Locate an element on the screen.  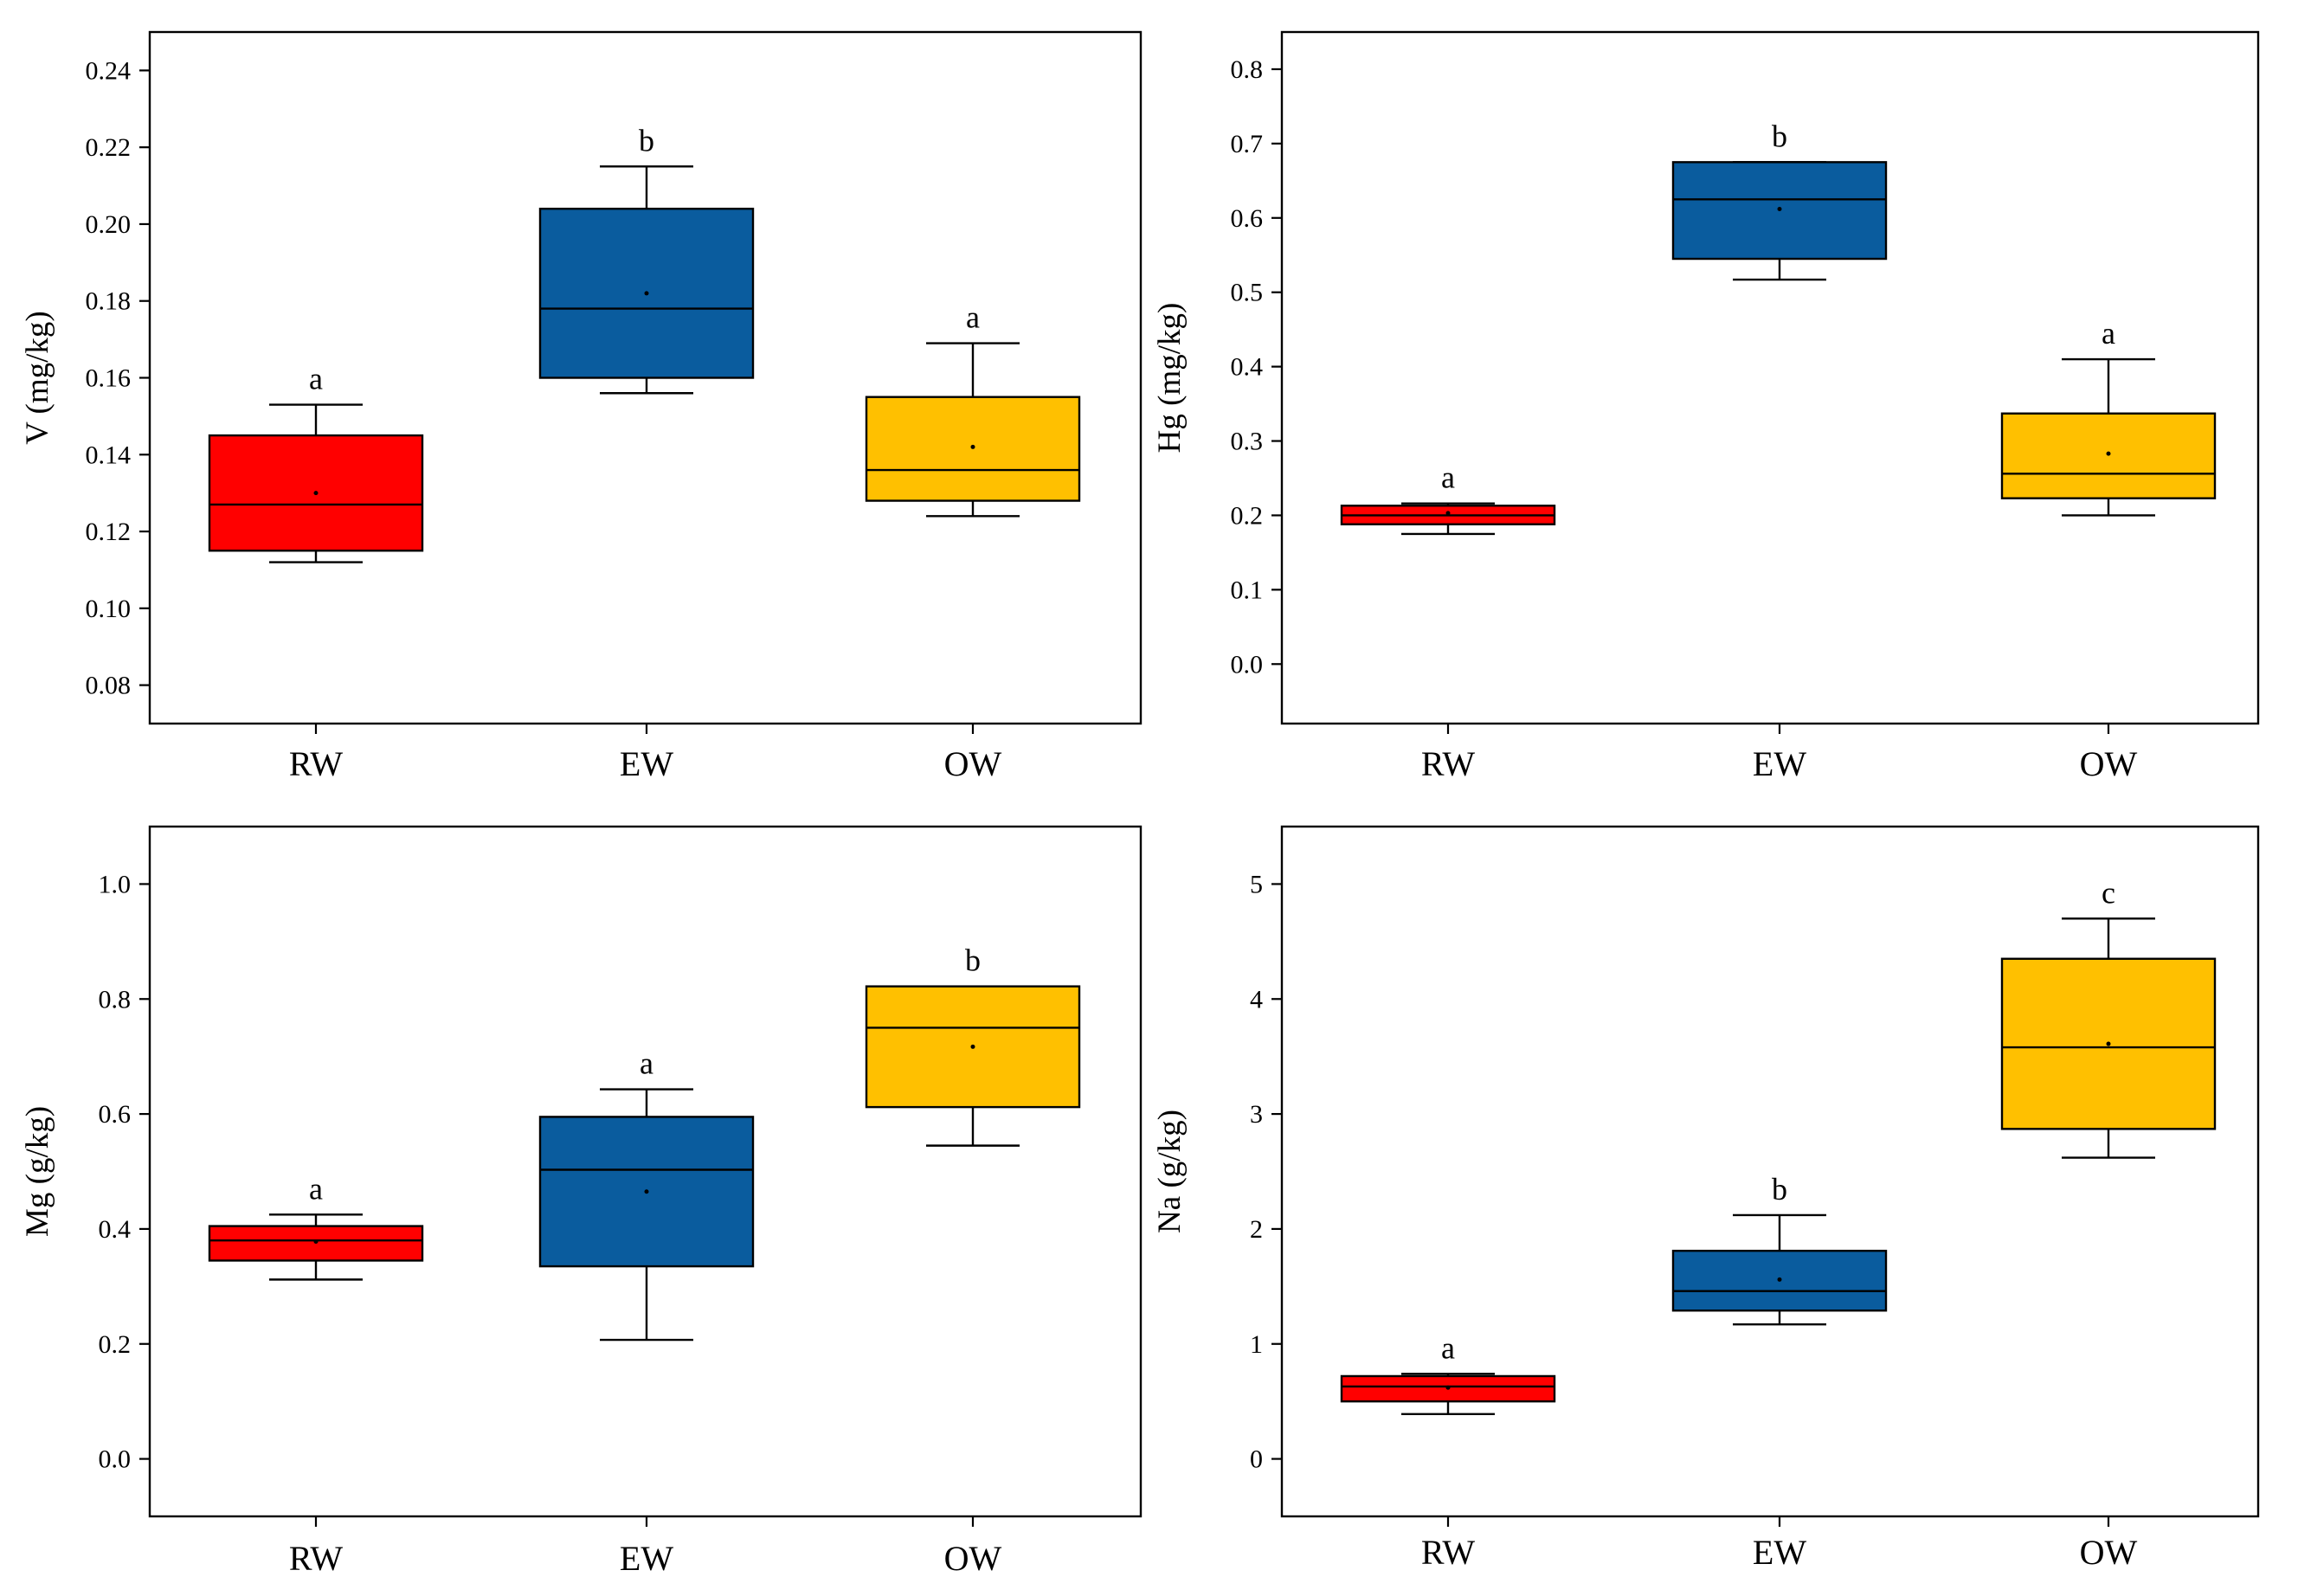
y-tick-label: 0.7 is located at coordinates (1247, 144).